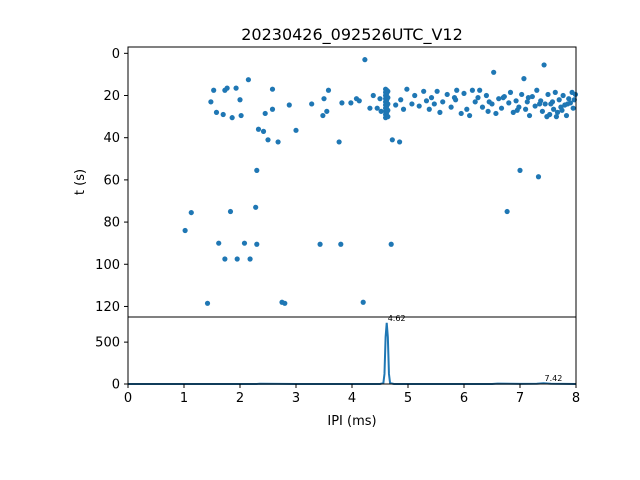  Describe the element at coordinates (352, 35) in the screenshot. I see `chart-title: 20230426_092526UTC_V12` at that location.